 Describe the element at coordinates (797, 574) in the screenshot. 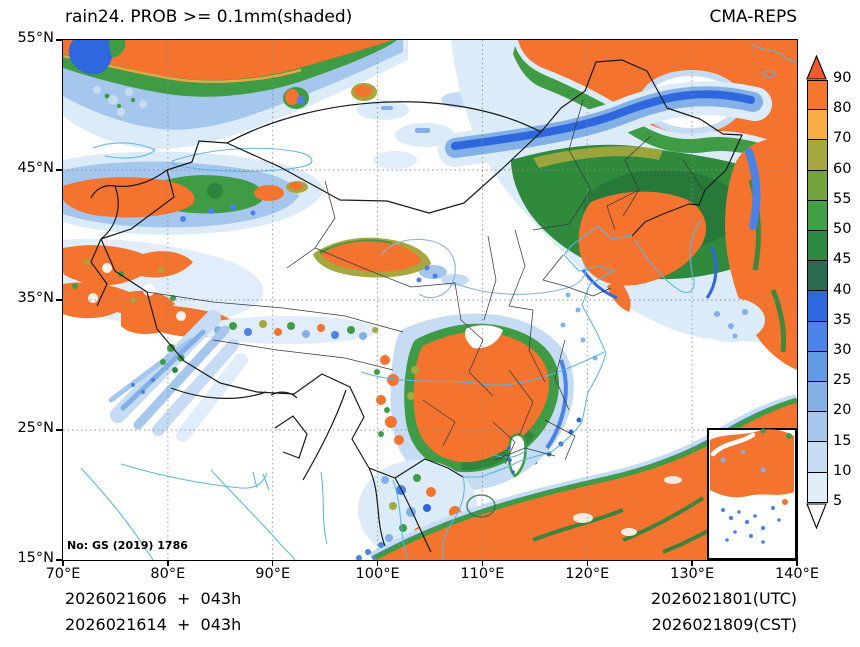

I see `x-tick-label: 140°E` at that location.